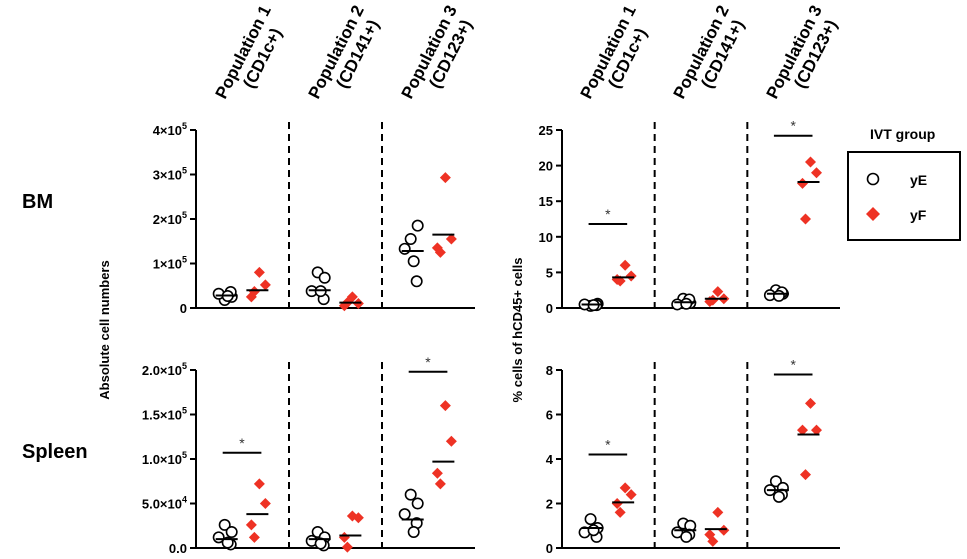 The height and width of the screenshot is (559, 967). What do you see at coordinates (802, 52) in the screenshot?
I see `pop-header-right-3: Population 3 (CD123+)` at bounding box center [802, 52].